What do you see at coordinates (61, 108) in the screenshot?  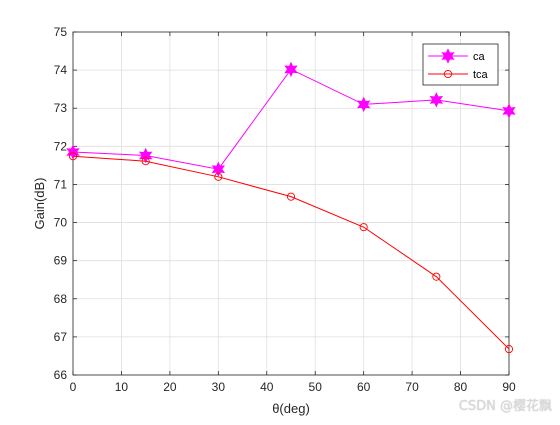 I see `y-tick-label: 73` at bounding box center [61, 108].